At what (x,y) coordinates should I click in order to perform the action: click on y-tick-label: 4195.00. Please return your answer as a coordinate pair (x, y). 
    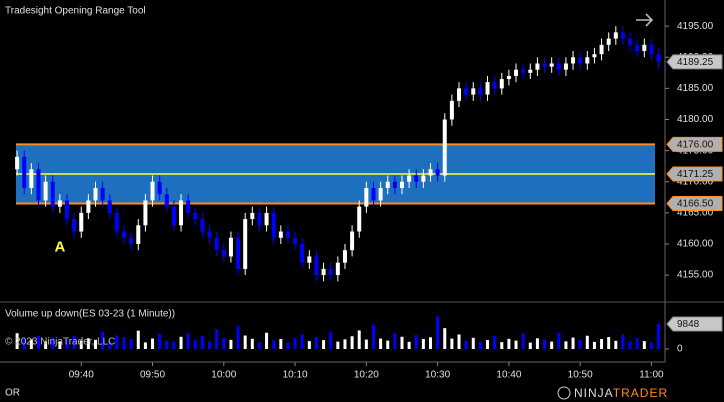
    Looking at the image, I should click on (695, 26).